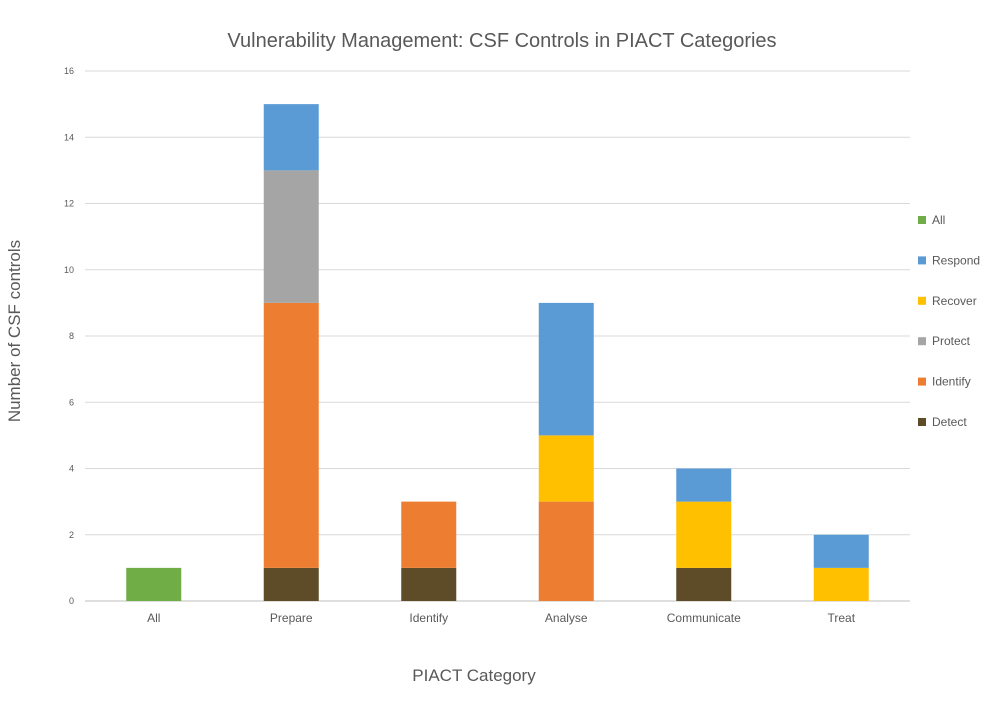 Image resolution: width=1000 pixels, height=705 pixels. What do you see at coordinates (429, 534) in the screenshot?
I see `bar-segment-identify-identify` at bounding box center [429, 534].